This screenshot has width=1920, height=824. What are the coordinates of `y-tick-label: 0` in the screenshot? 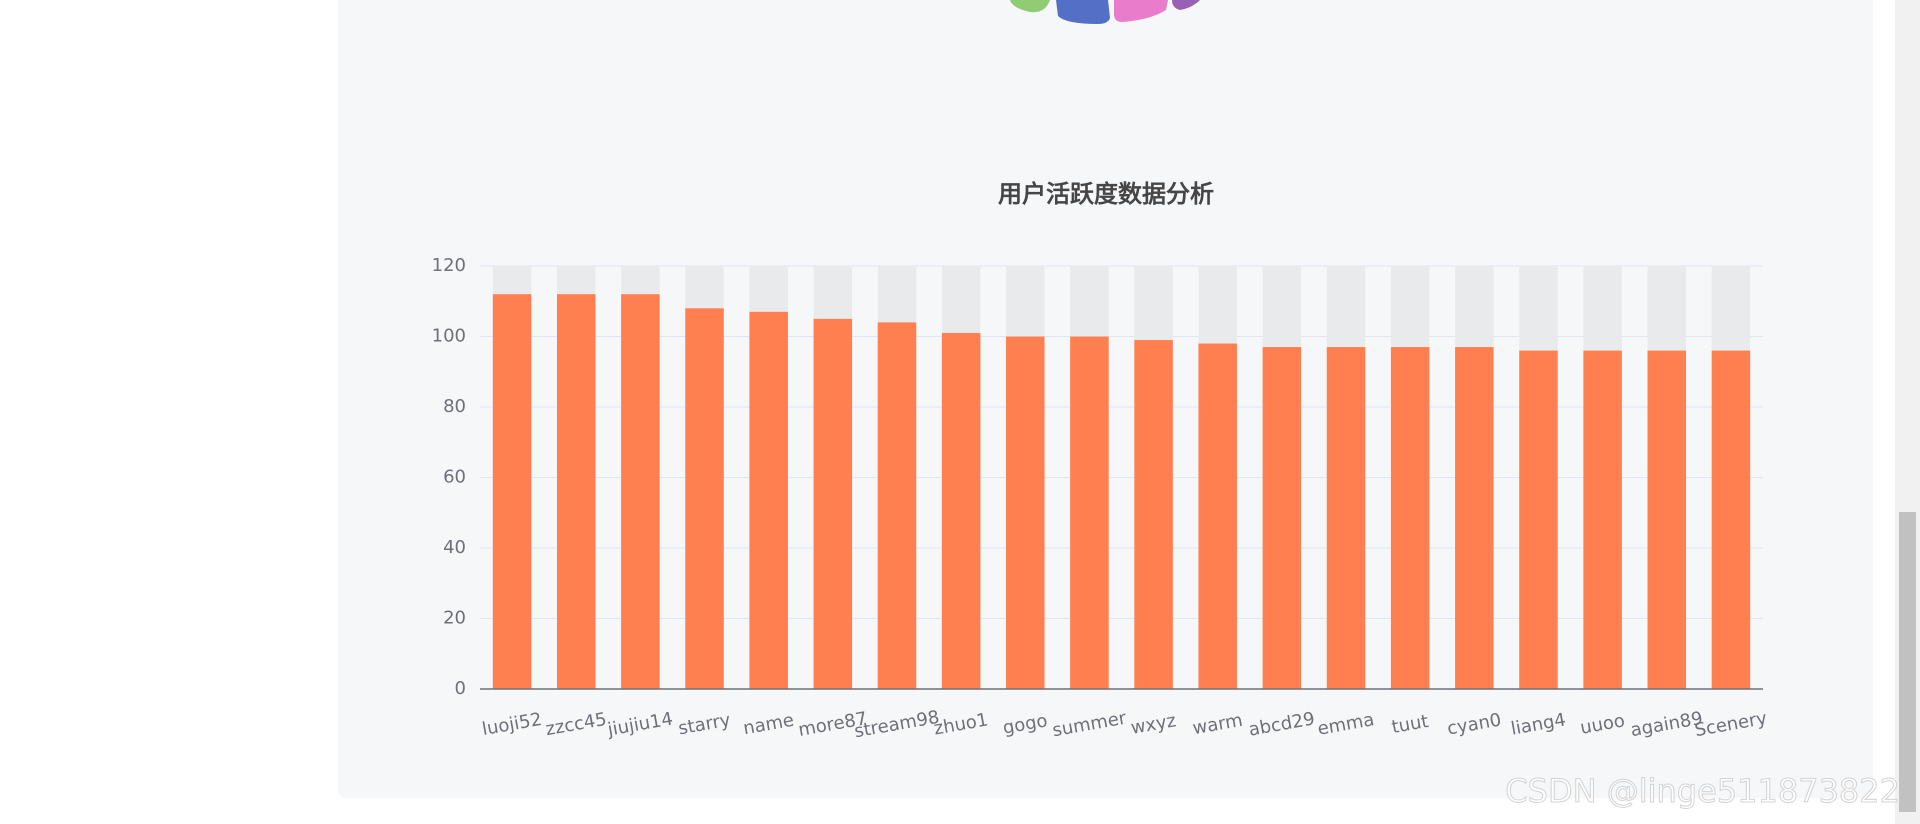 It's located at (460, 688).